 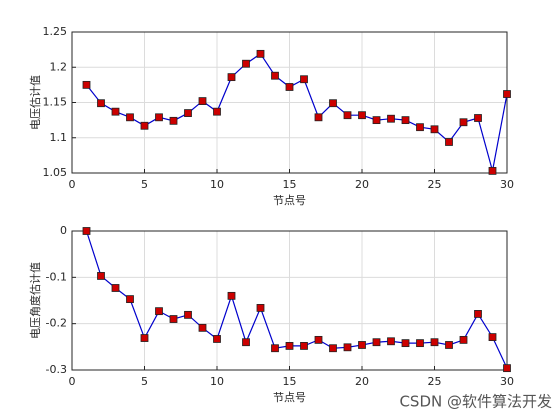 What do you see at coordinates (55, 102) in the screenshot?
I see `y-tick-label: 1.15` at bounding box center [55, 102].